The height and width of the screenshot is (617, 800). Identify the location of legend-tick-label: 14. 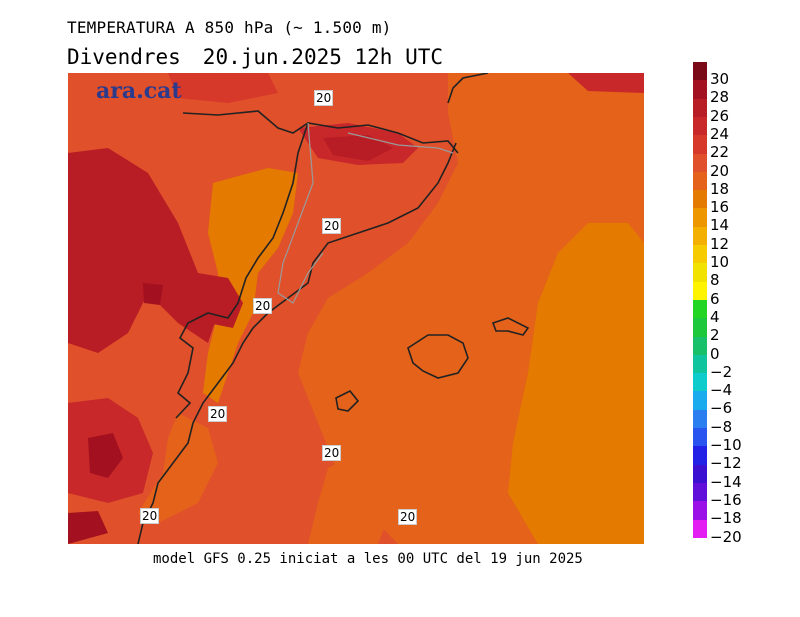
(720, 225).